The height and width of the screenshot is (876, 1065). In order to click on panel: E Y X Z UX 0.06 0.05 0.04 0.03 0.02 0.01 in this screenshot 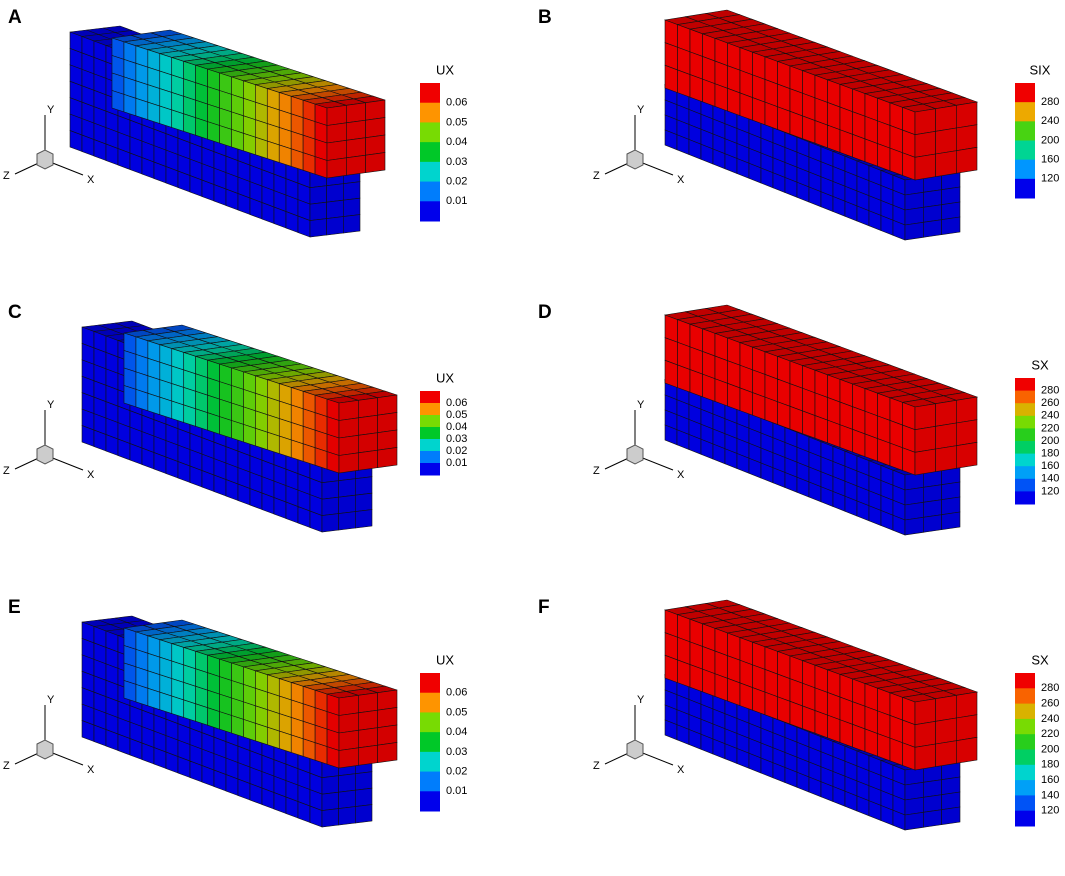, I will do `click(235, 712)`.